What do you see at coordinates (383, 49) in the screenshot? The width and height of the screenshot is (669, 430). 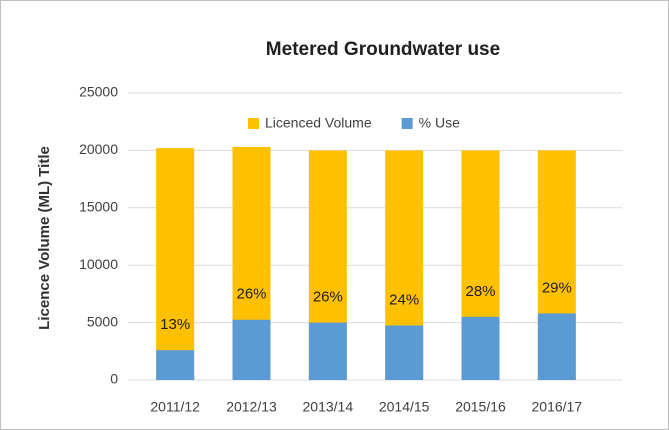 I see `chart-title: Metered Groundwater use` at bounding box center [383, 49].